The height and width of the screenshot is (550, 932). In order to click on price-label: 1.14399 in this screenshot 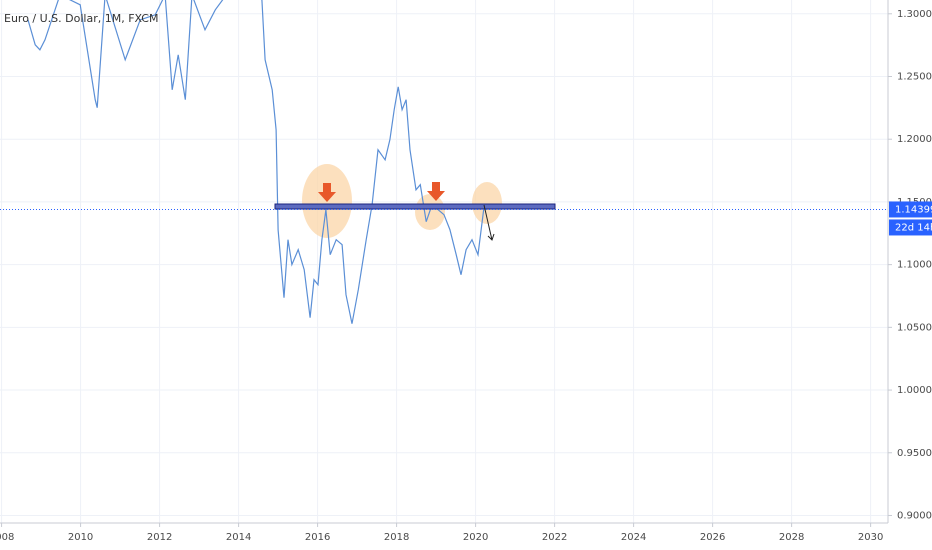, I will do `click(913, 209)`.